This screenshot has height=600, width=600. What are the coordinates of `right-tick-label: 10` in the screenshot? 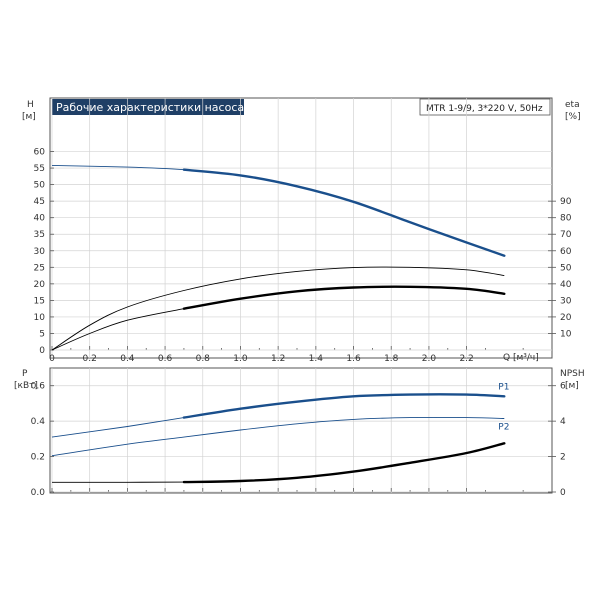 It's located at (566, 334).